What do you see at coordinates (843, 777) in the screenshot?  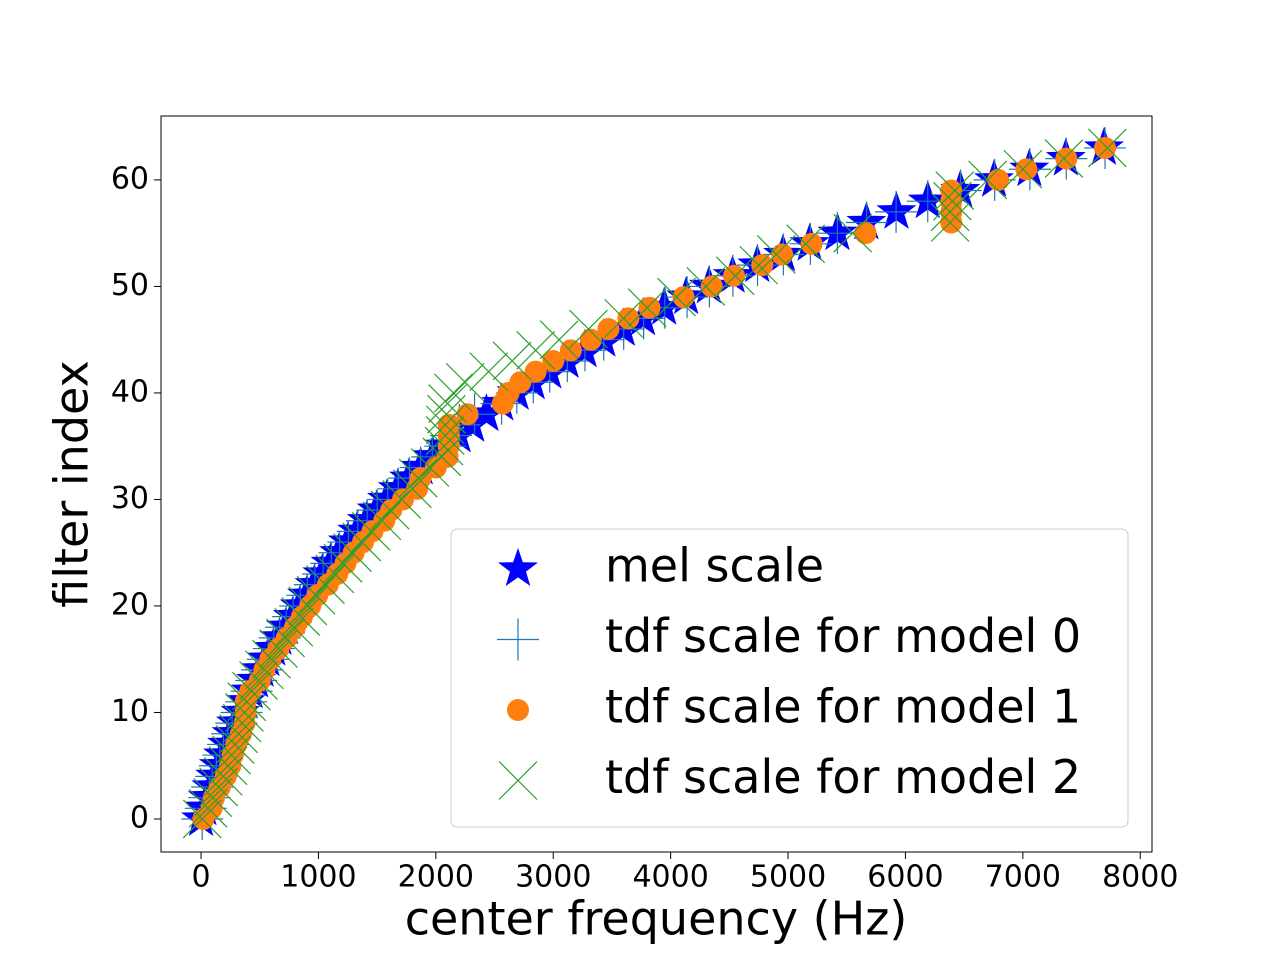 I see `legend-label: tdf scale for model 2` at bounding box center [843, 777].